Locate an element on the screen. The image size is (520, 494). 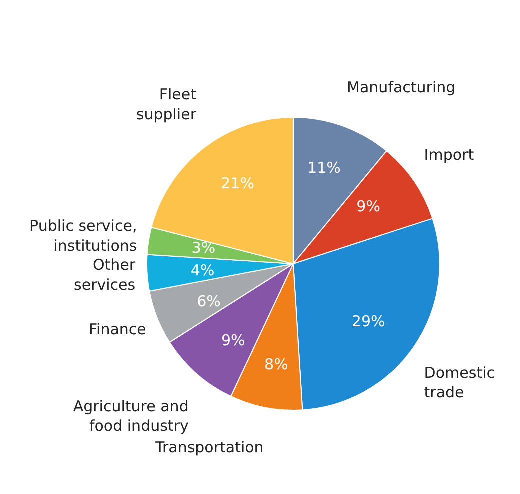
slice-label: Import is located at coordinates (449, 155).